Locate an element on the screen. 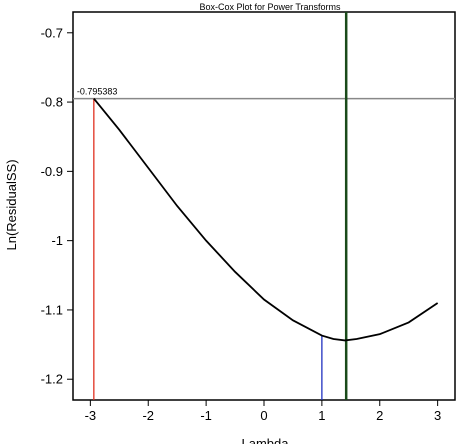 The width and height of the screenshot is (474, 444). y-tick-label: -0.8 is located at coordinates (52, 102).